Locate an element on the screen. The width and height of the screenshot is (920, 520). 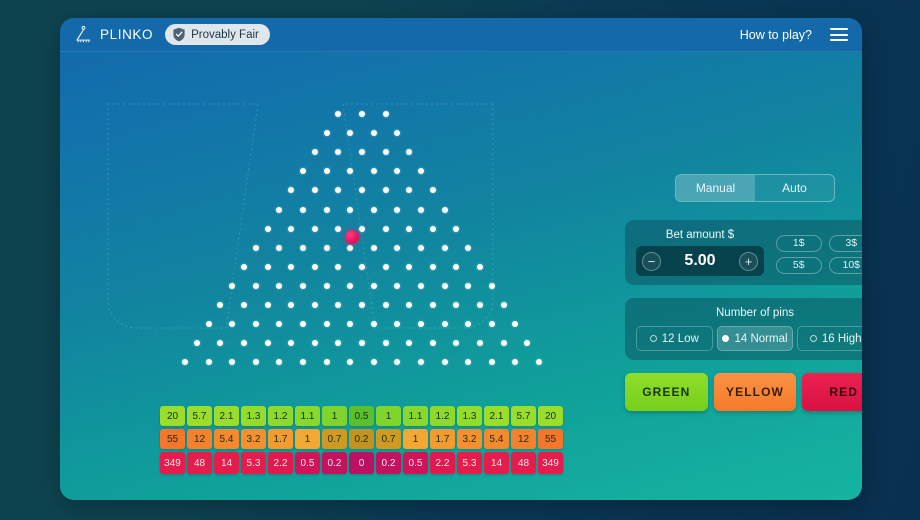
pin-option-label: 16 High is located at coordinates (841, 338).